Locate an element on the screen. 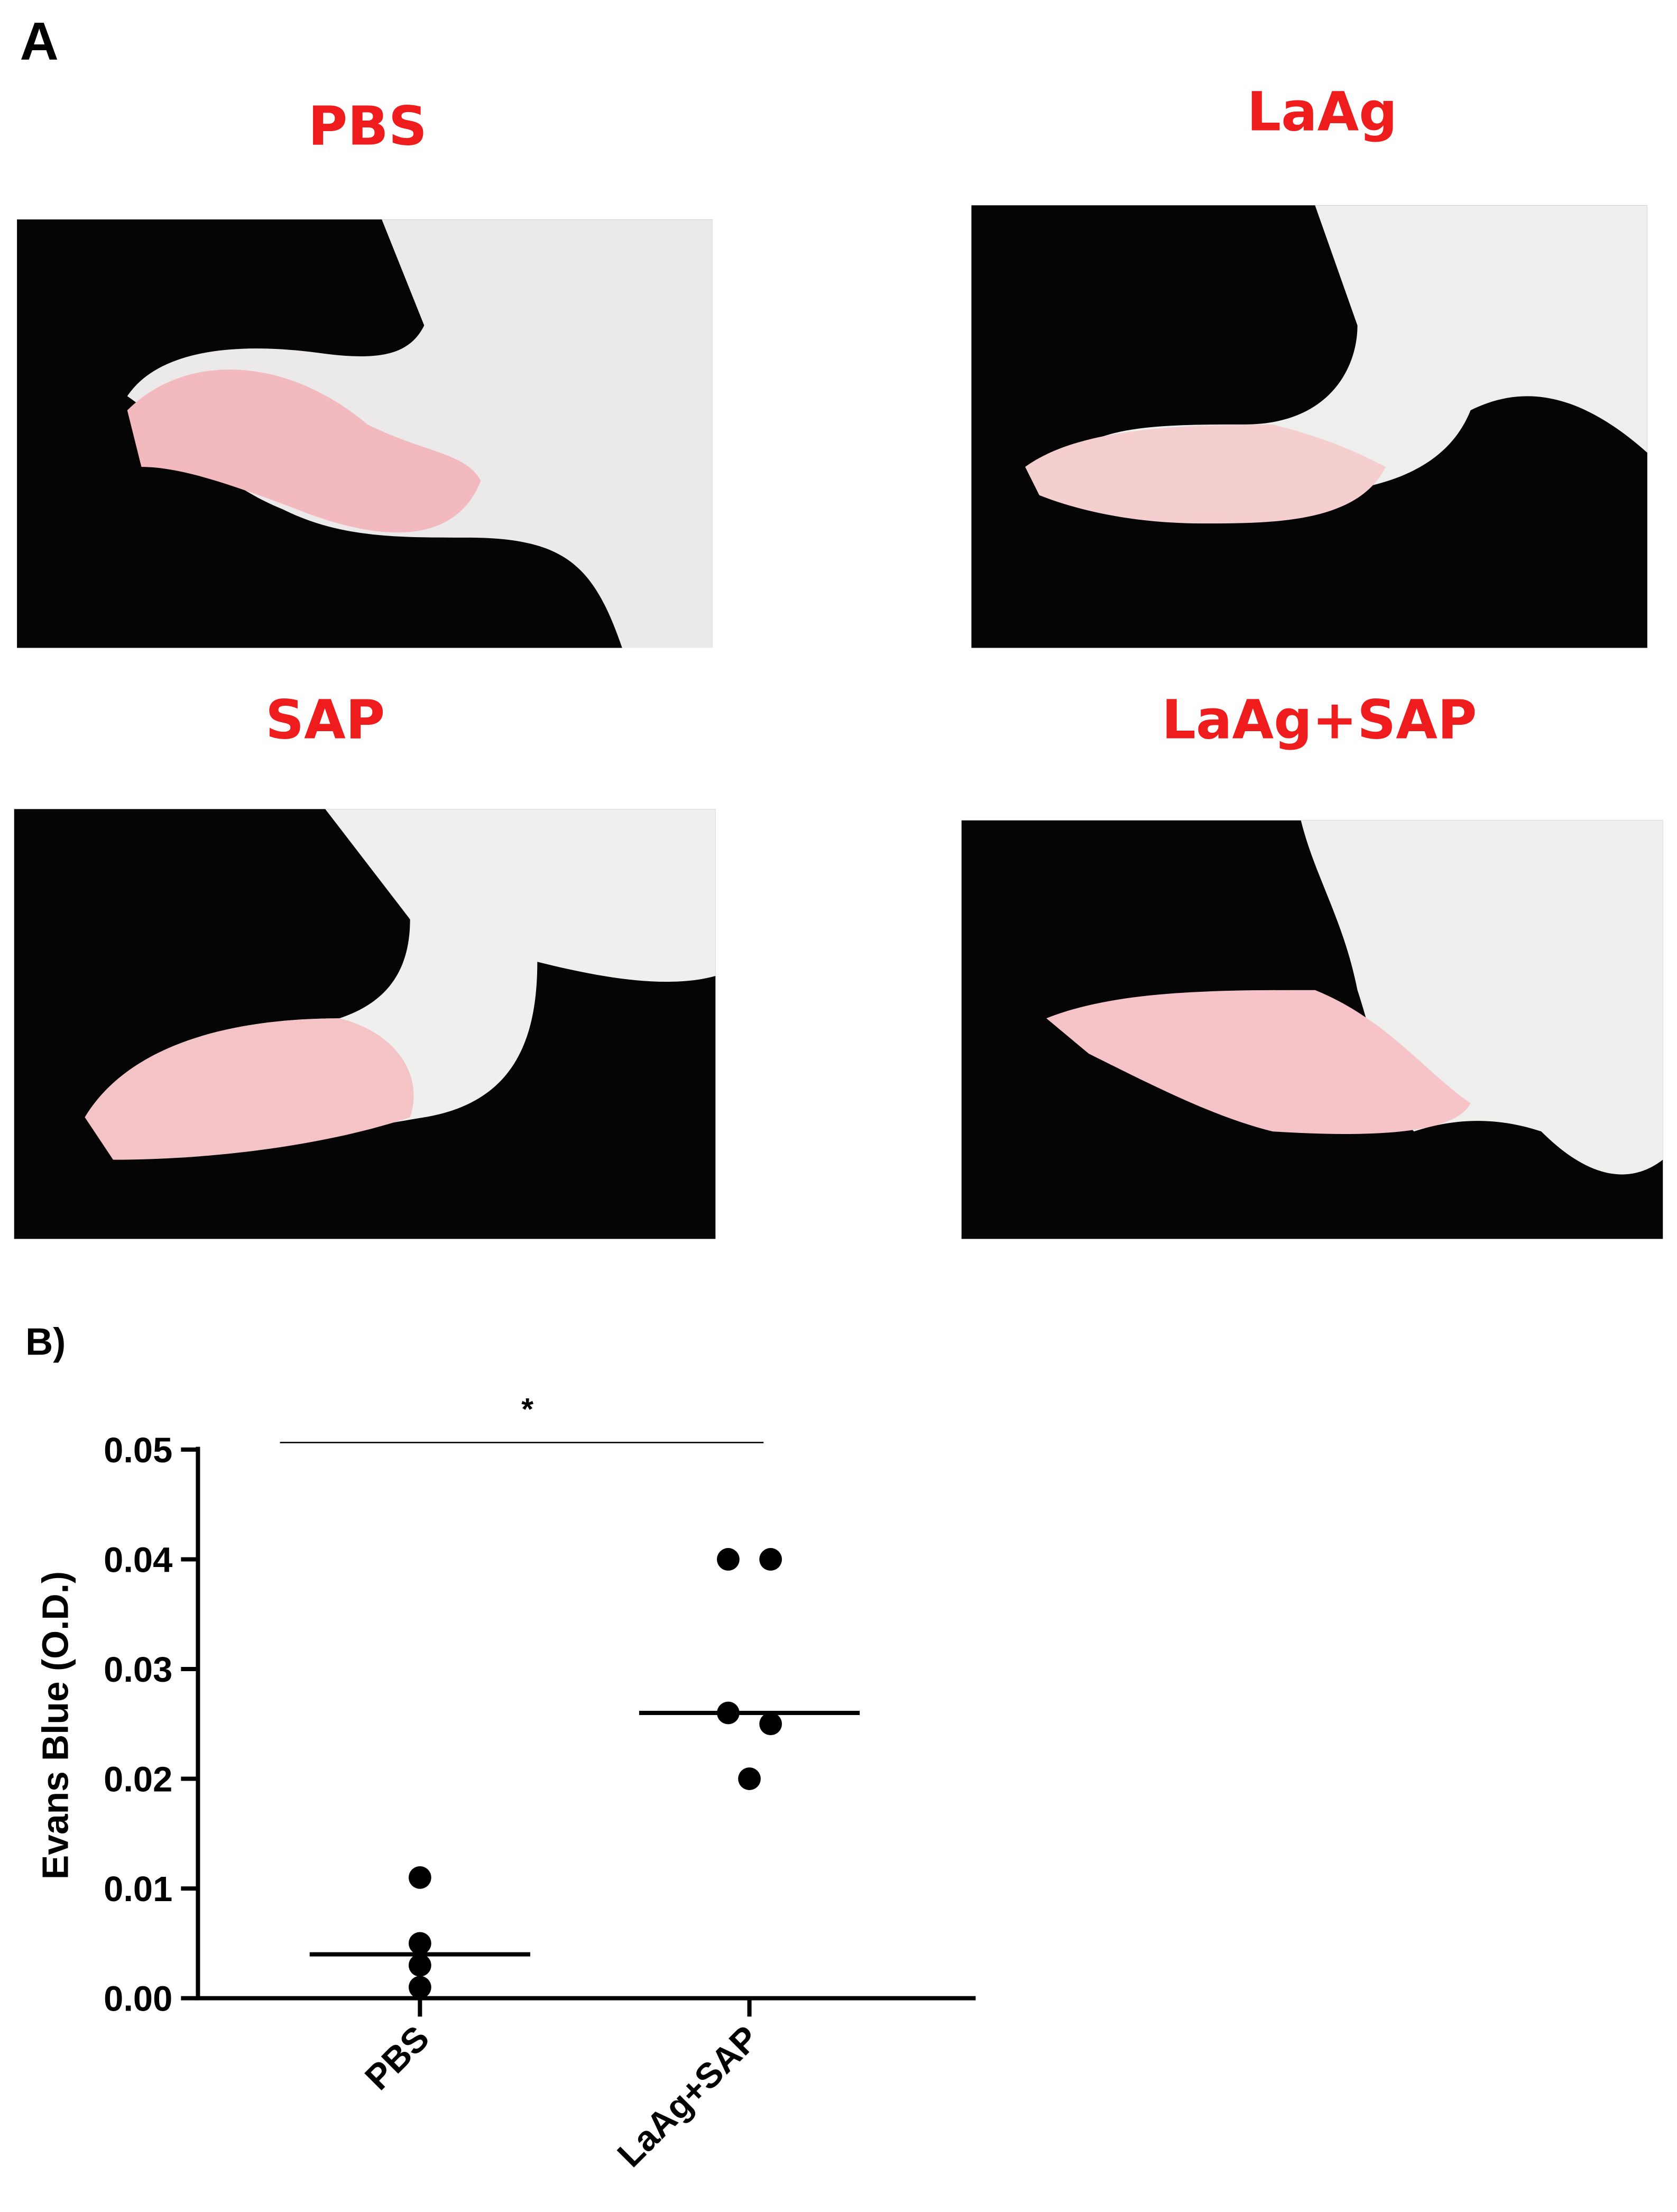  y-tick-label: 0.01 is located at coordinates (138, 1889).